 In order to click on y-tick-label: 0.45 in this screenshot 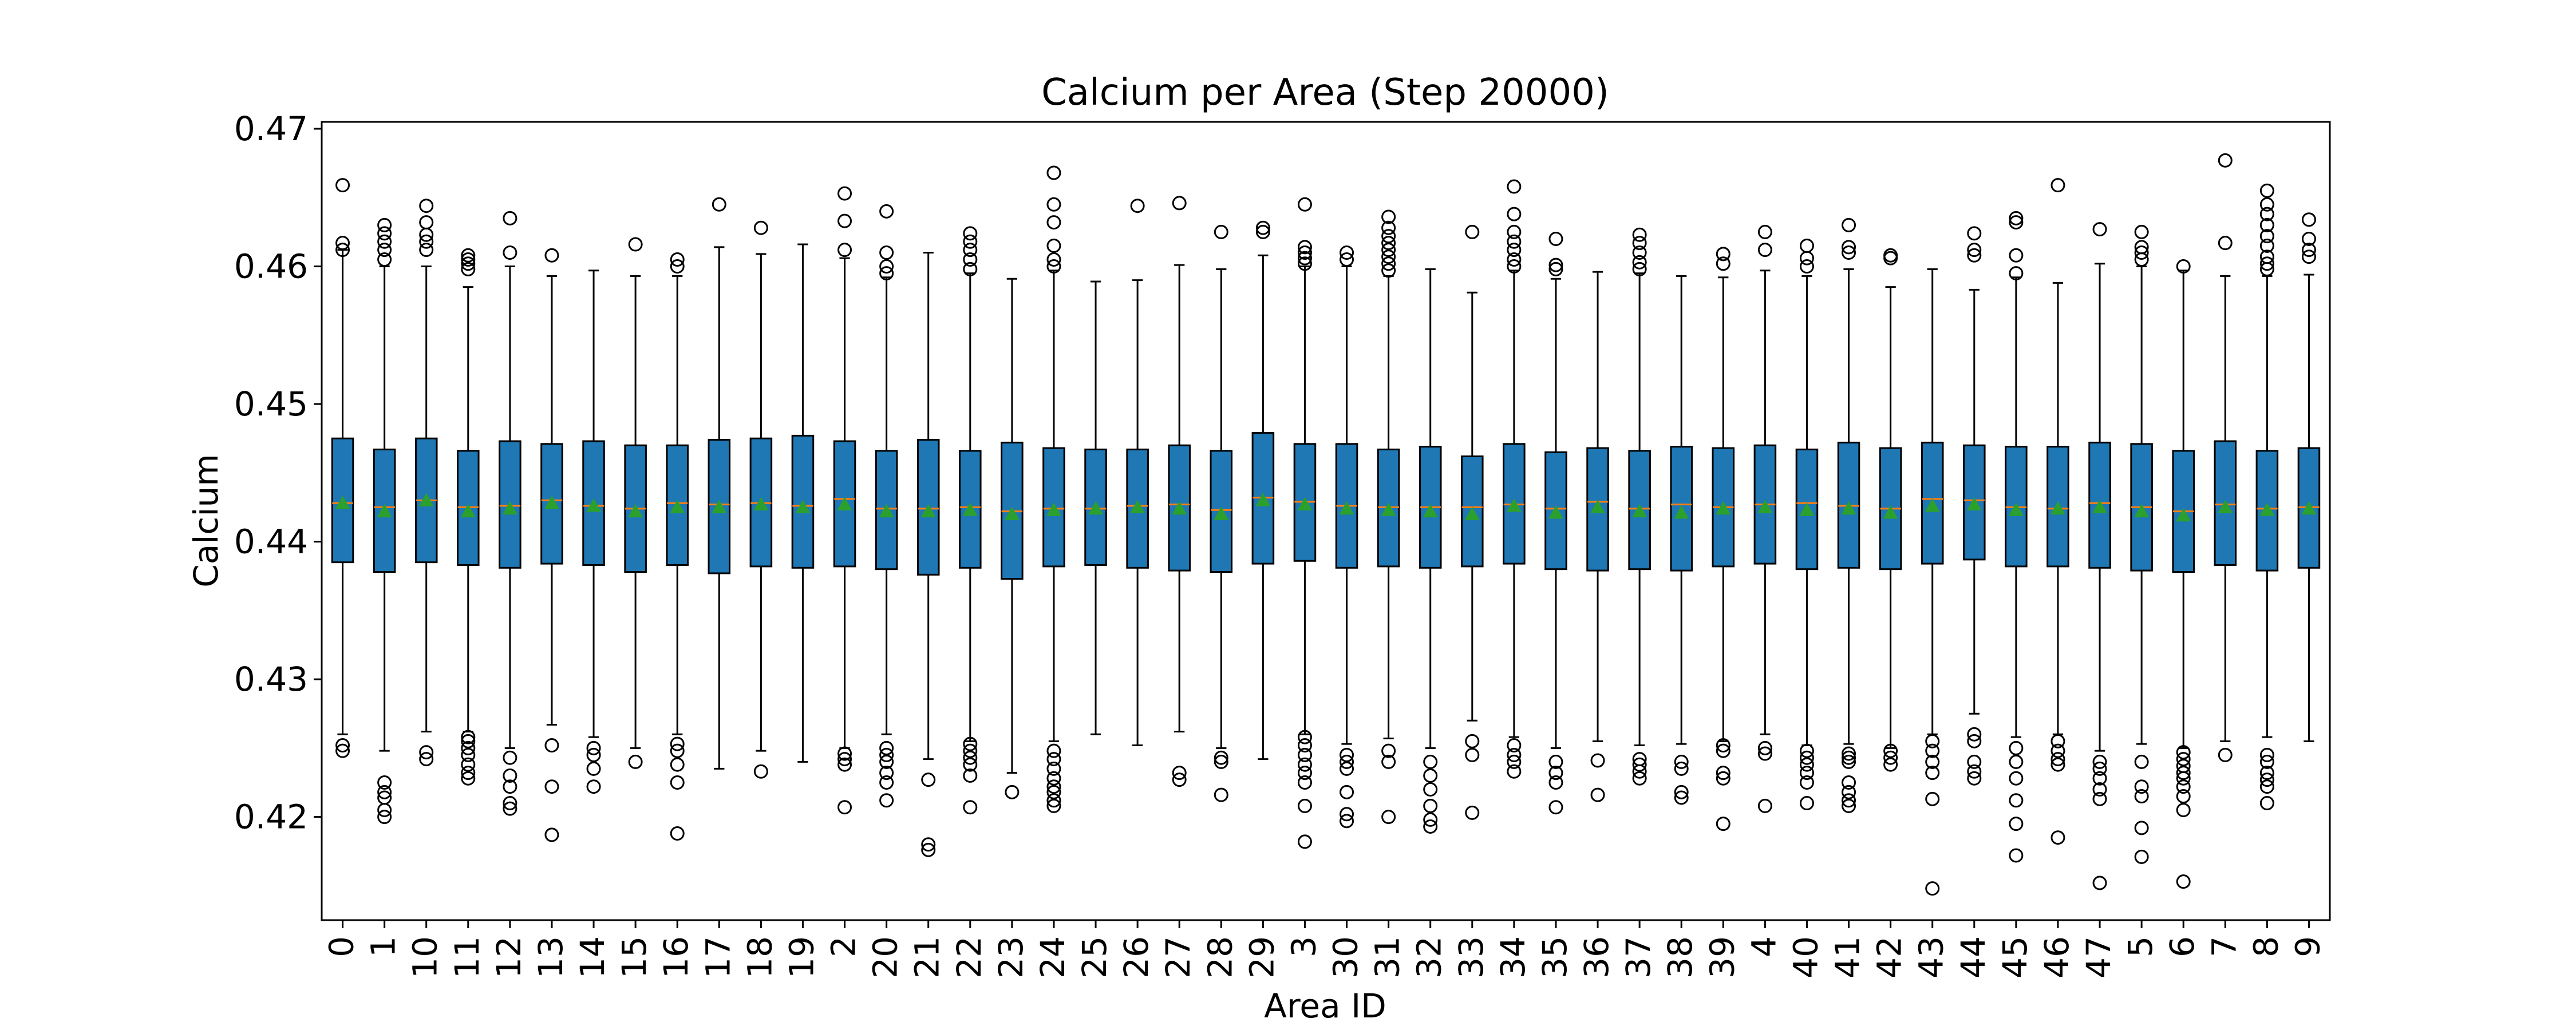, I will do `click(271, 404)`.